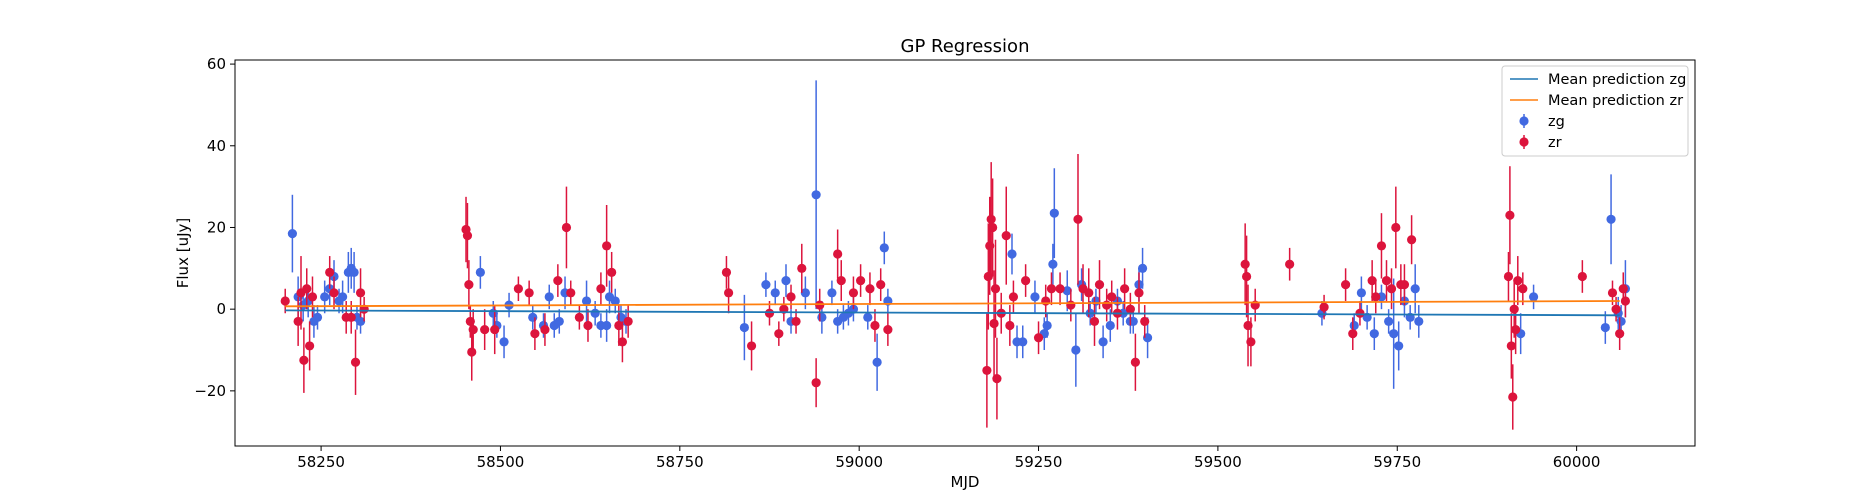 The width and height of the screenshot is (1875, 500). I want to click on legend-marker-zr, so click(1524, 142).